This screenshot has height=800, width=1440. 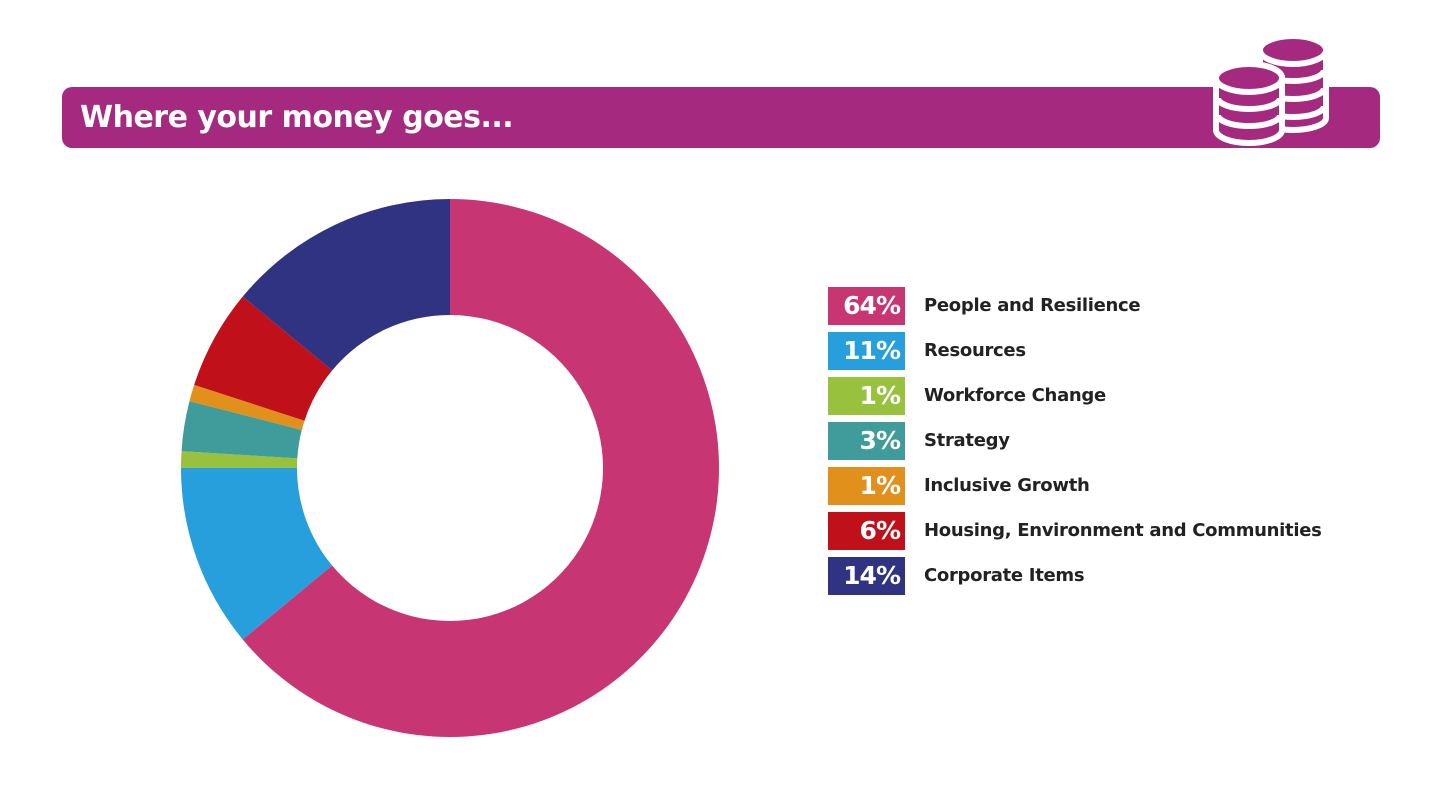 What do you see at coordinates (975, 350) in the screenshot?
I see `legend-label: Resources` at bounding box center [975, 350].